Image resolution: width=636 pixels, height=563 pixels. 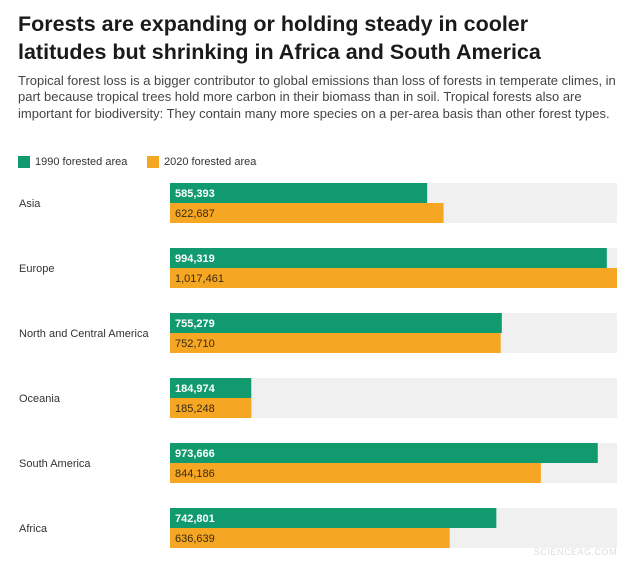 What do you see at coordinates (195, 344) in the screenshot?
I see `value-label-north-and-central-america-2020: 752,710` at bounding box center [195, 344].